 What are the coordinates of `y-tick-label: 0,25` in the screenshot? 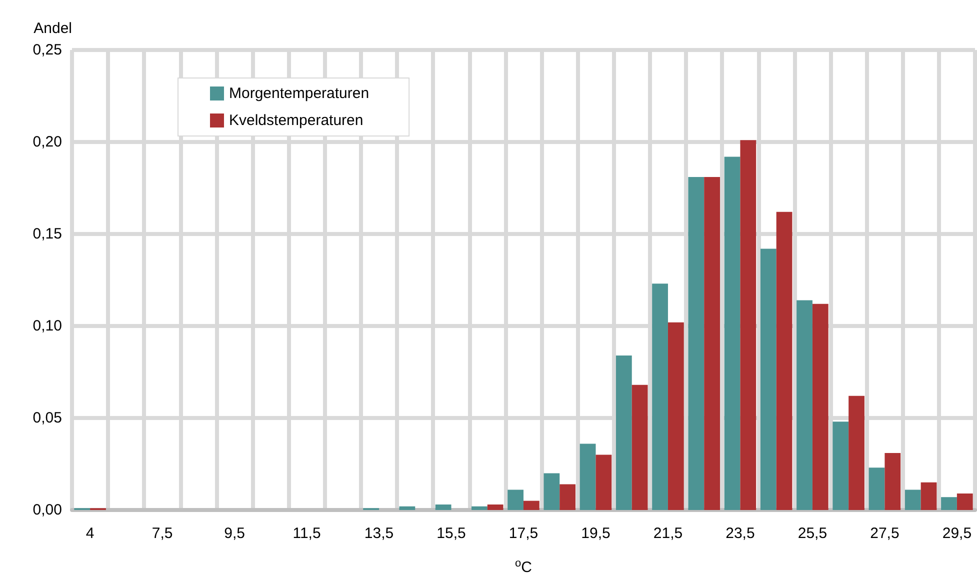 It's located at (47, 50).